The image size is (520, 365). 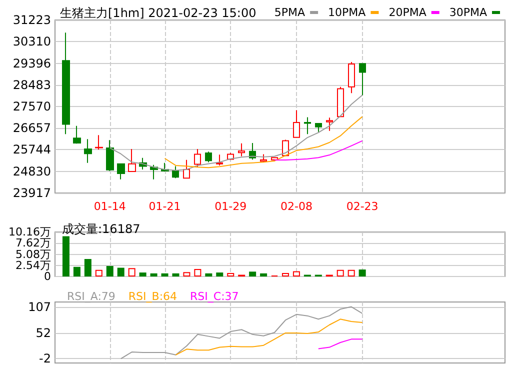 I want to click on text: RSI_C:37, so click(x=214, y=296).